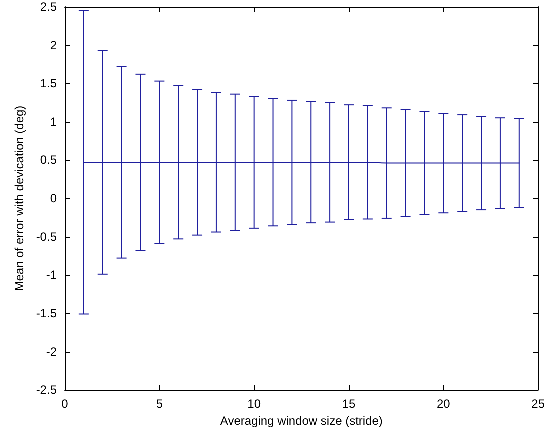  What do you see at coordinates (301, 421) in the screenshot?
I see `x-axis-title: Averaging window size (stride)` at bounding box center [301, 421].